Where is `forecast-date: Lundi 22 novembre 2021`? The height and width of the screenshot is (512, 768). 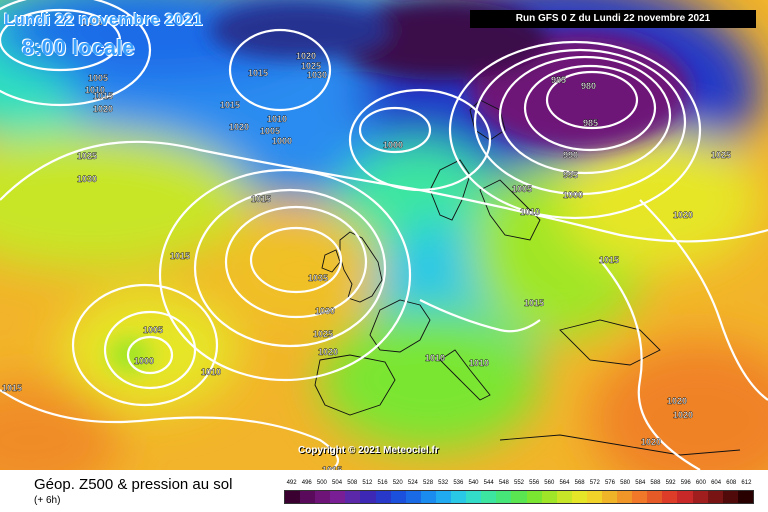 forecast-date: Lundi 22 novembre 2021 is located at coordinates (103, 19).